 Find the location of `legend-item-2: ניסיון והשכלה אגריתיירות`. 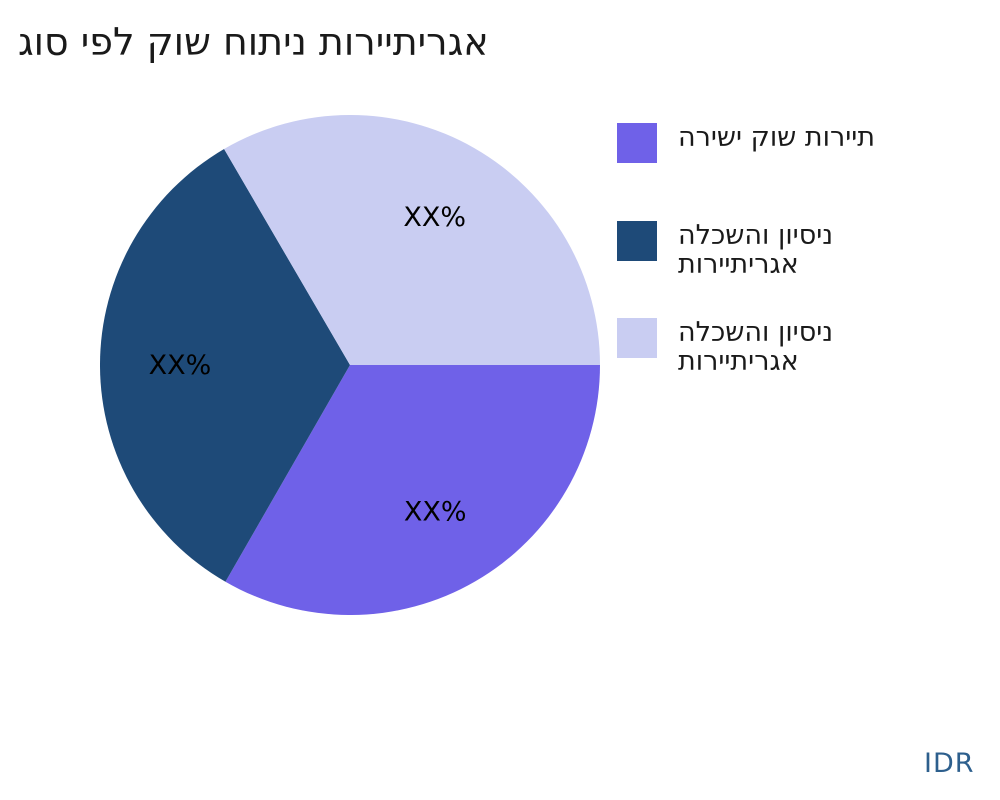

legend-item-2: ניסיון והשכלה אגריתיירות is located at coordinates (725, 347).